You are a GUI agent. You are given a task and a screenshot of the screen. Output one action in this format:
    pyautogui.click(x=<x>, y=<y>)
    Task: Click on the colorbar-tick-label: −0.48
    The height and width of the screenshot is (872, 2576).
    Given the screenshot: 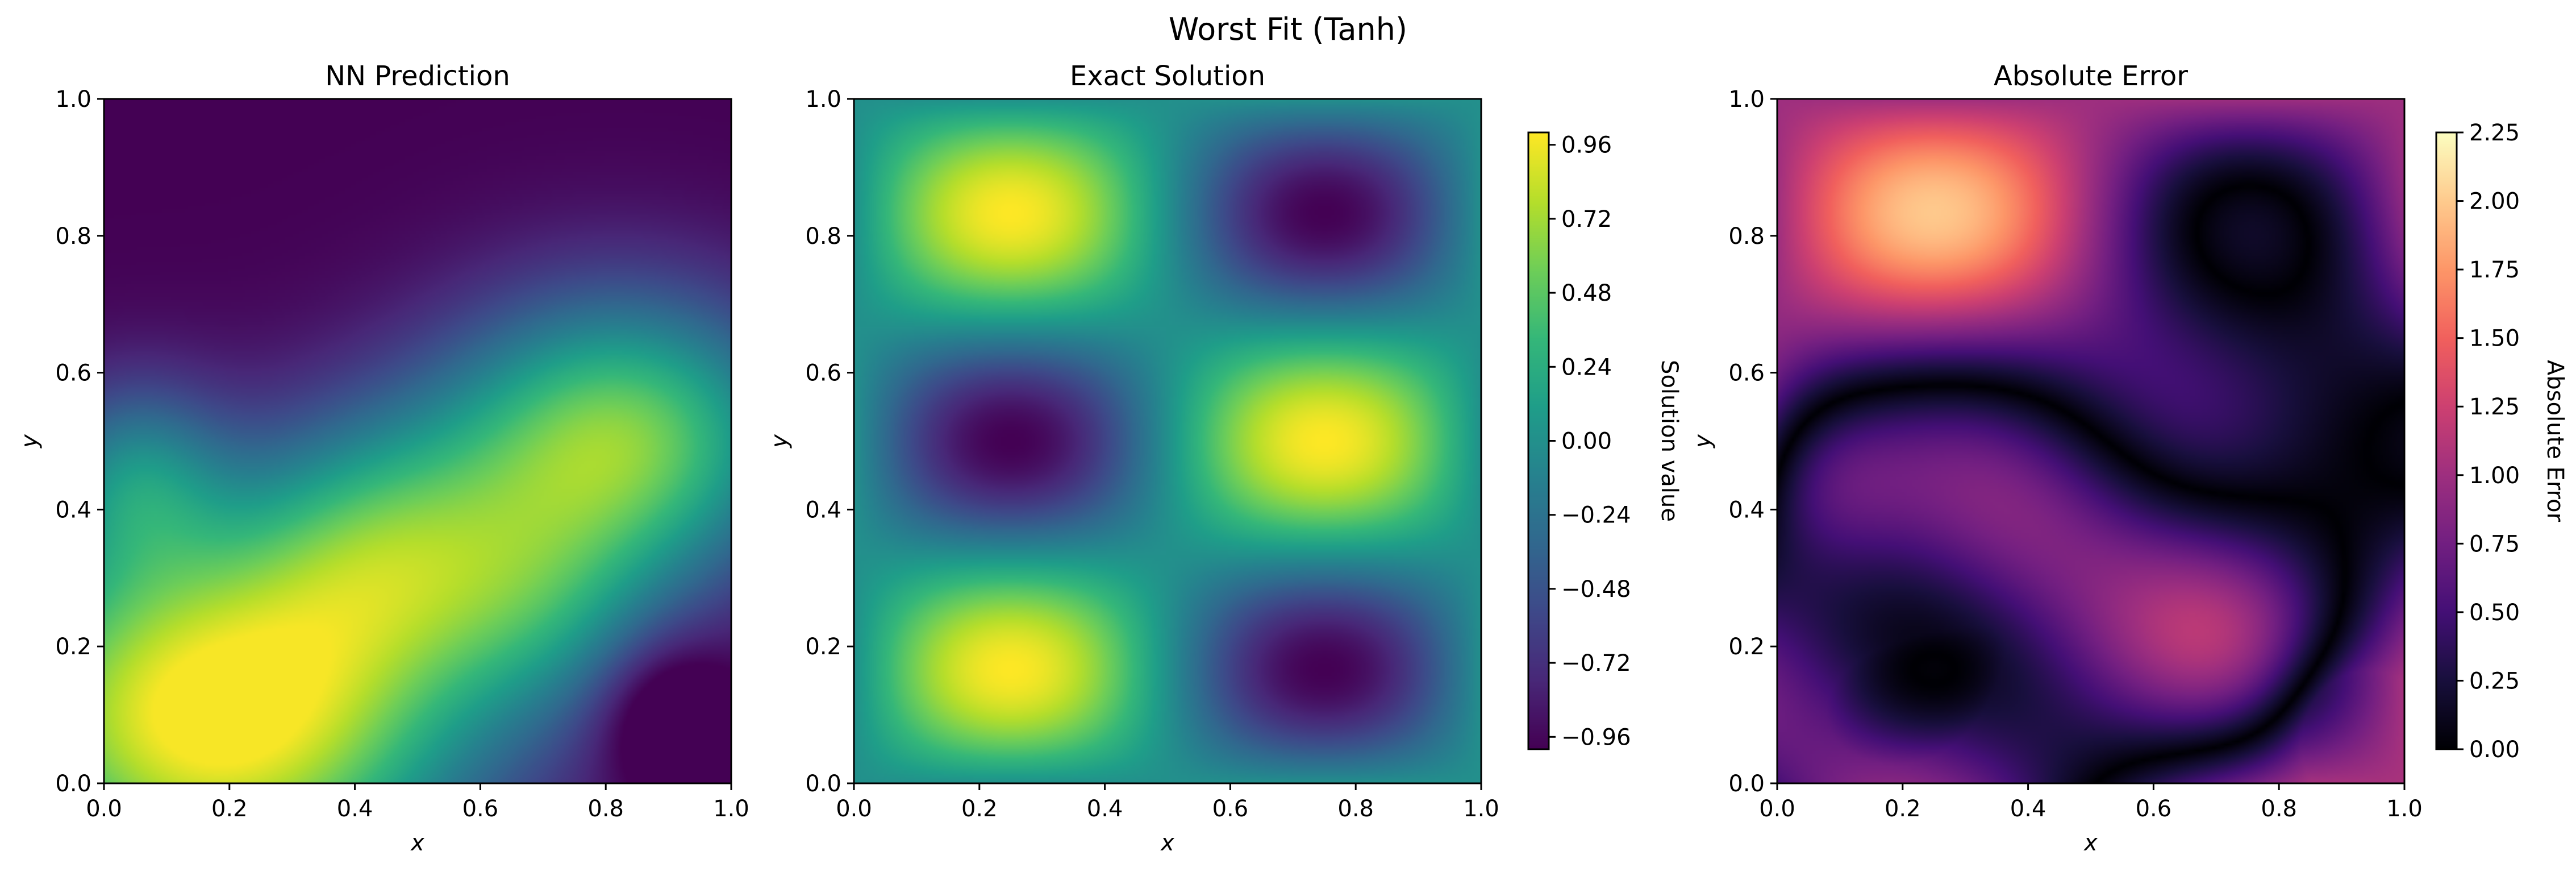 What is the action you would take?
    pyautogui.click(x=1596, y=589)
    